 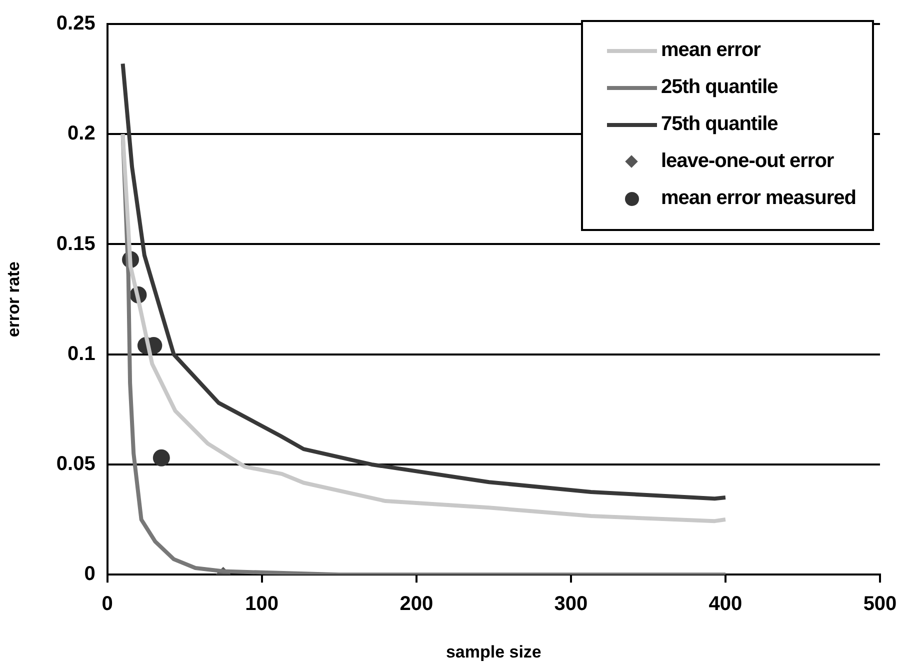 What do you see at coordinates (725, 604) in the screenshot?
I see `x-tick-label: 400` at bounding box center [725, 604].